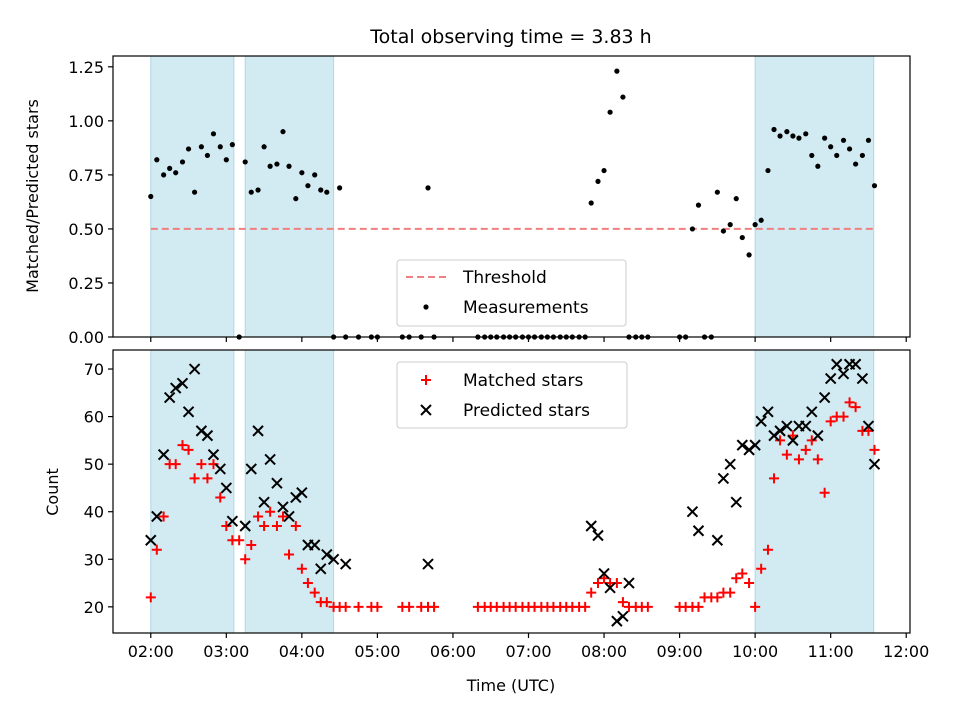  Describe the element at coordinates (94, 512) in the screenshot. I see `y-tick-label: 40` at that location.